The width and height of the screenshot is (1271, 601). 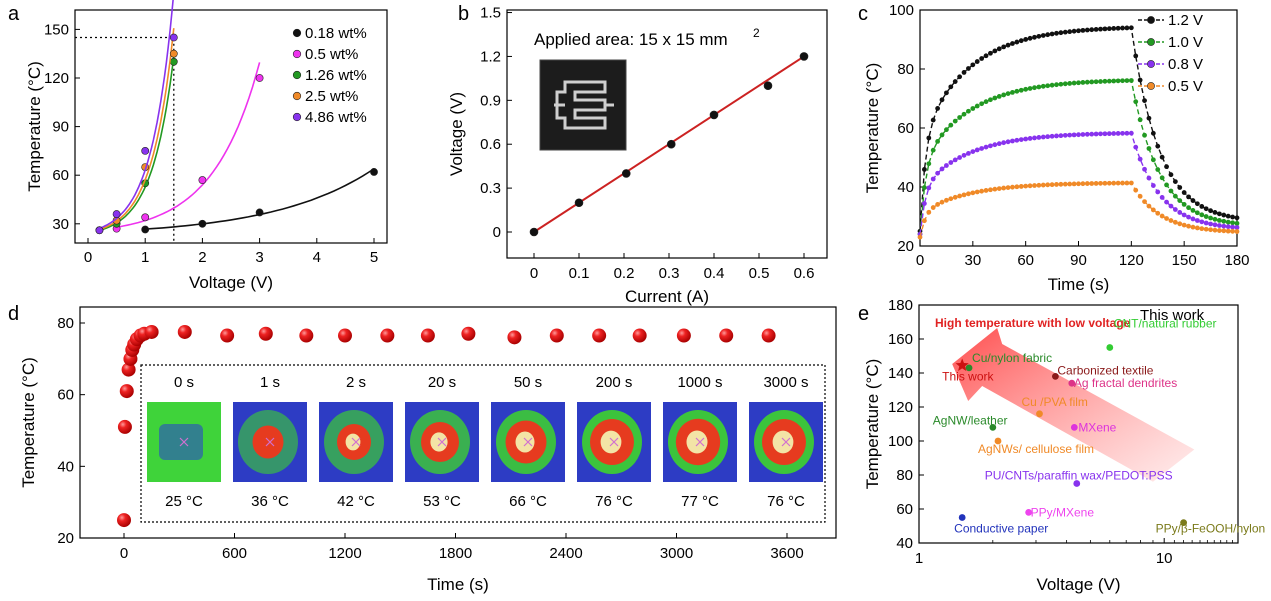 I want to click on annotation-superscript: 2, so click(x=756, y=33).